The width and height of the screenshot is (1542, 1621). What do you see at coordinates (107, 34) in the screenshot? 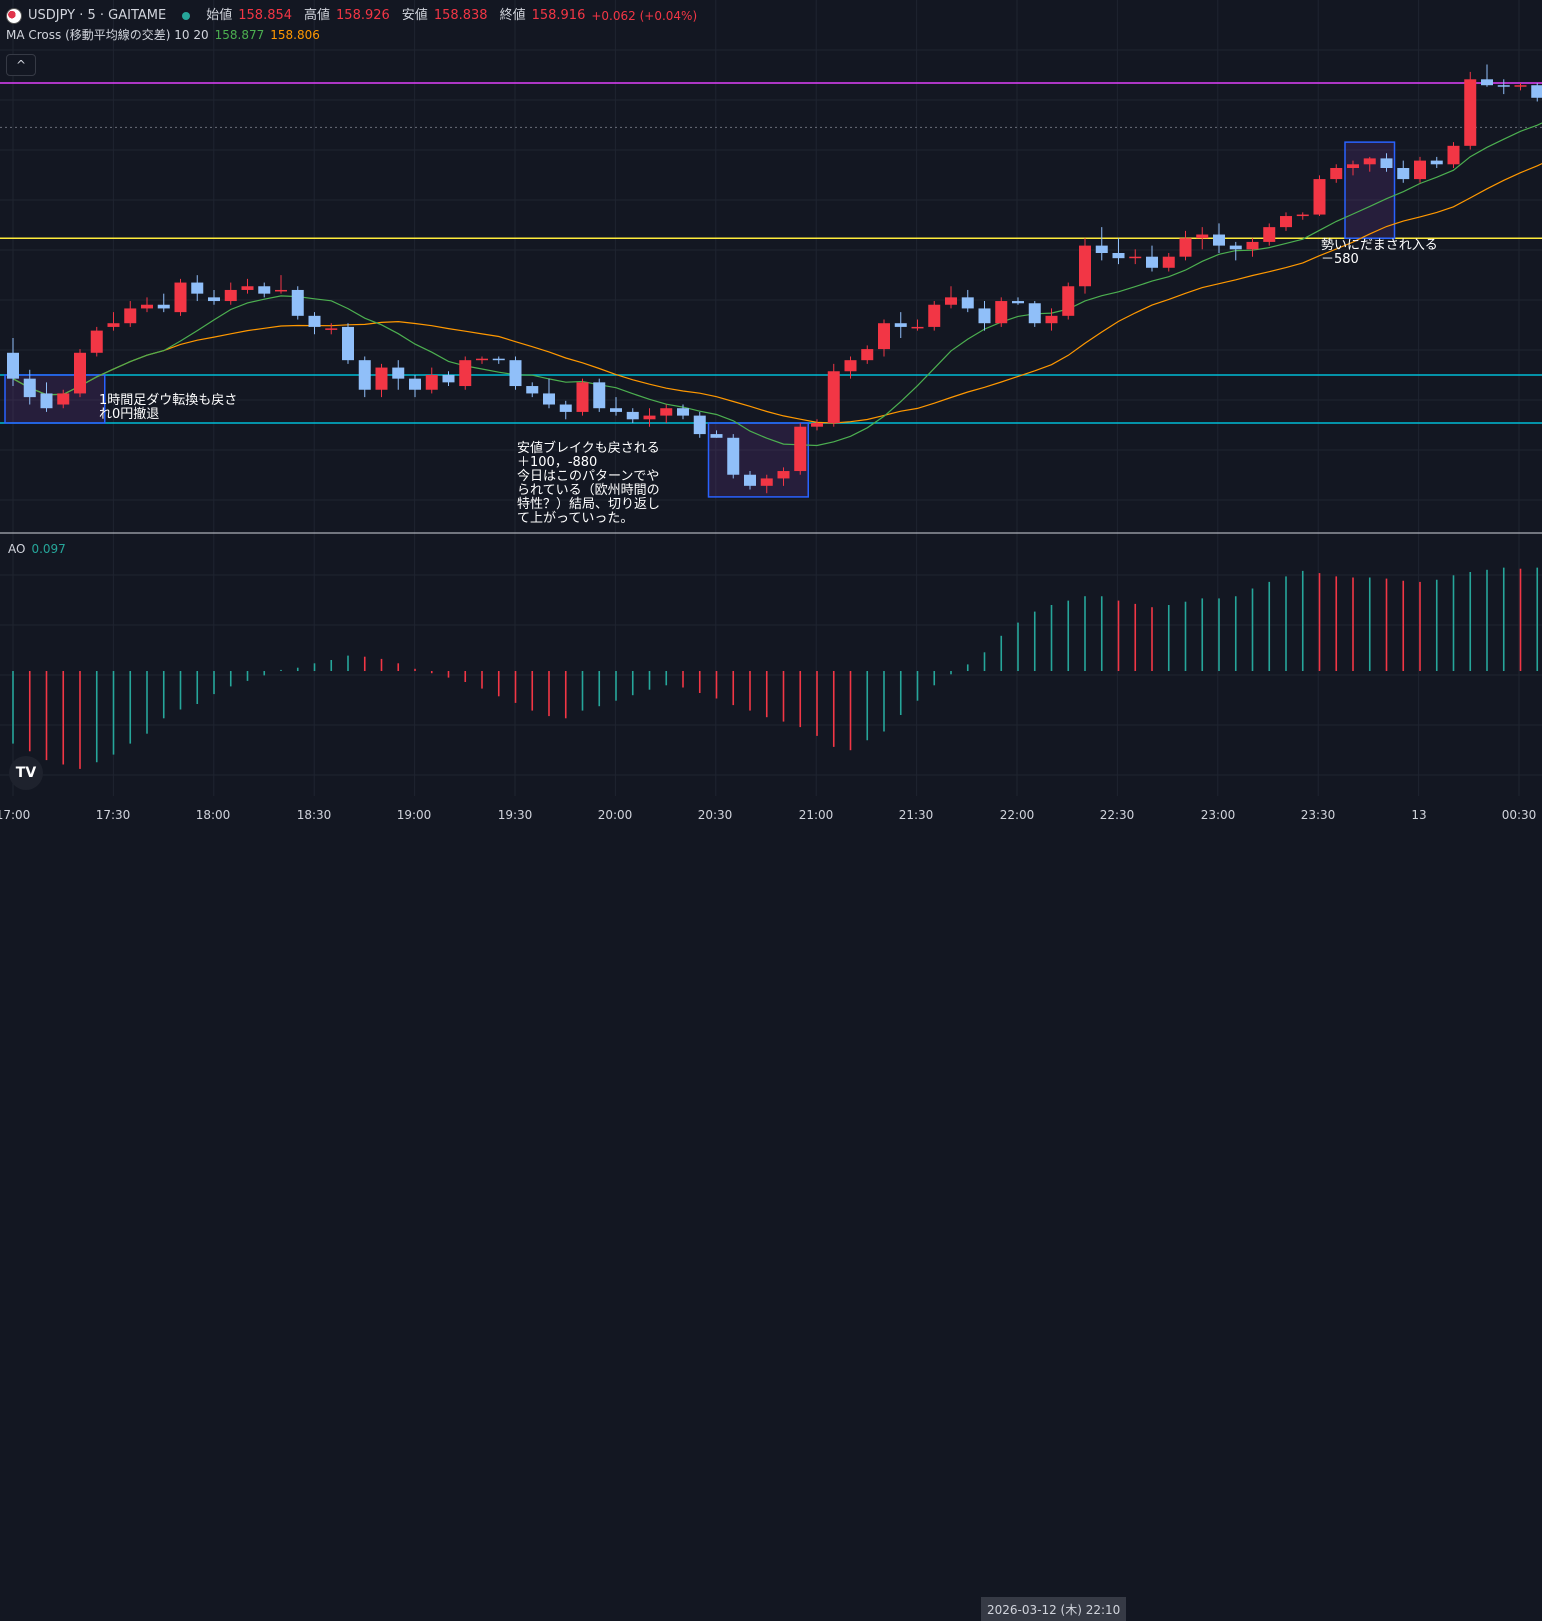
I see `ma-cross-name: MA Cross (移動平均線の交差) 10 20` at bounding box center [107, 34].